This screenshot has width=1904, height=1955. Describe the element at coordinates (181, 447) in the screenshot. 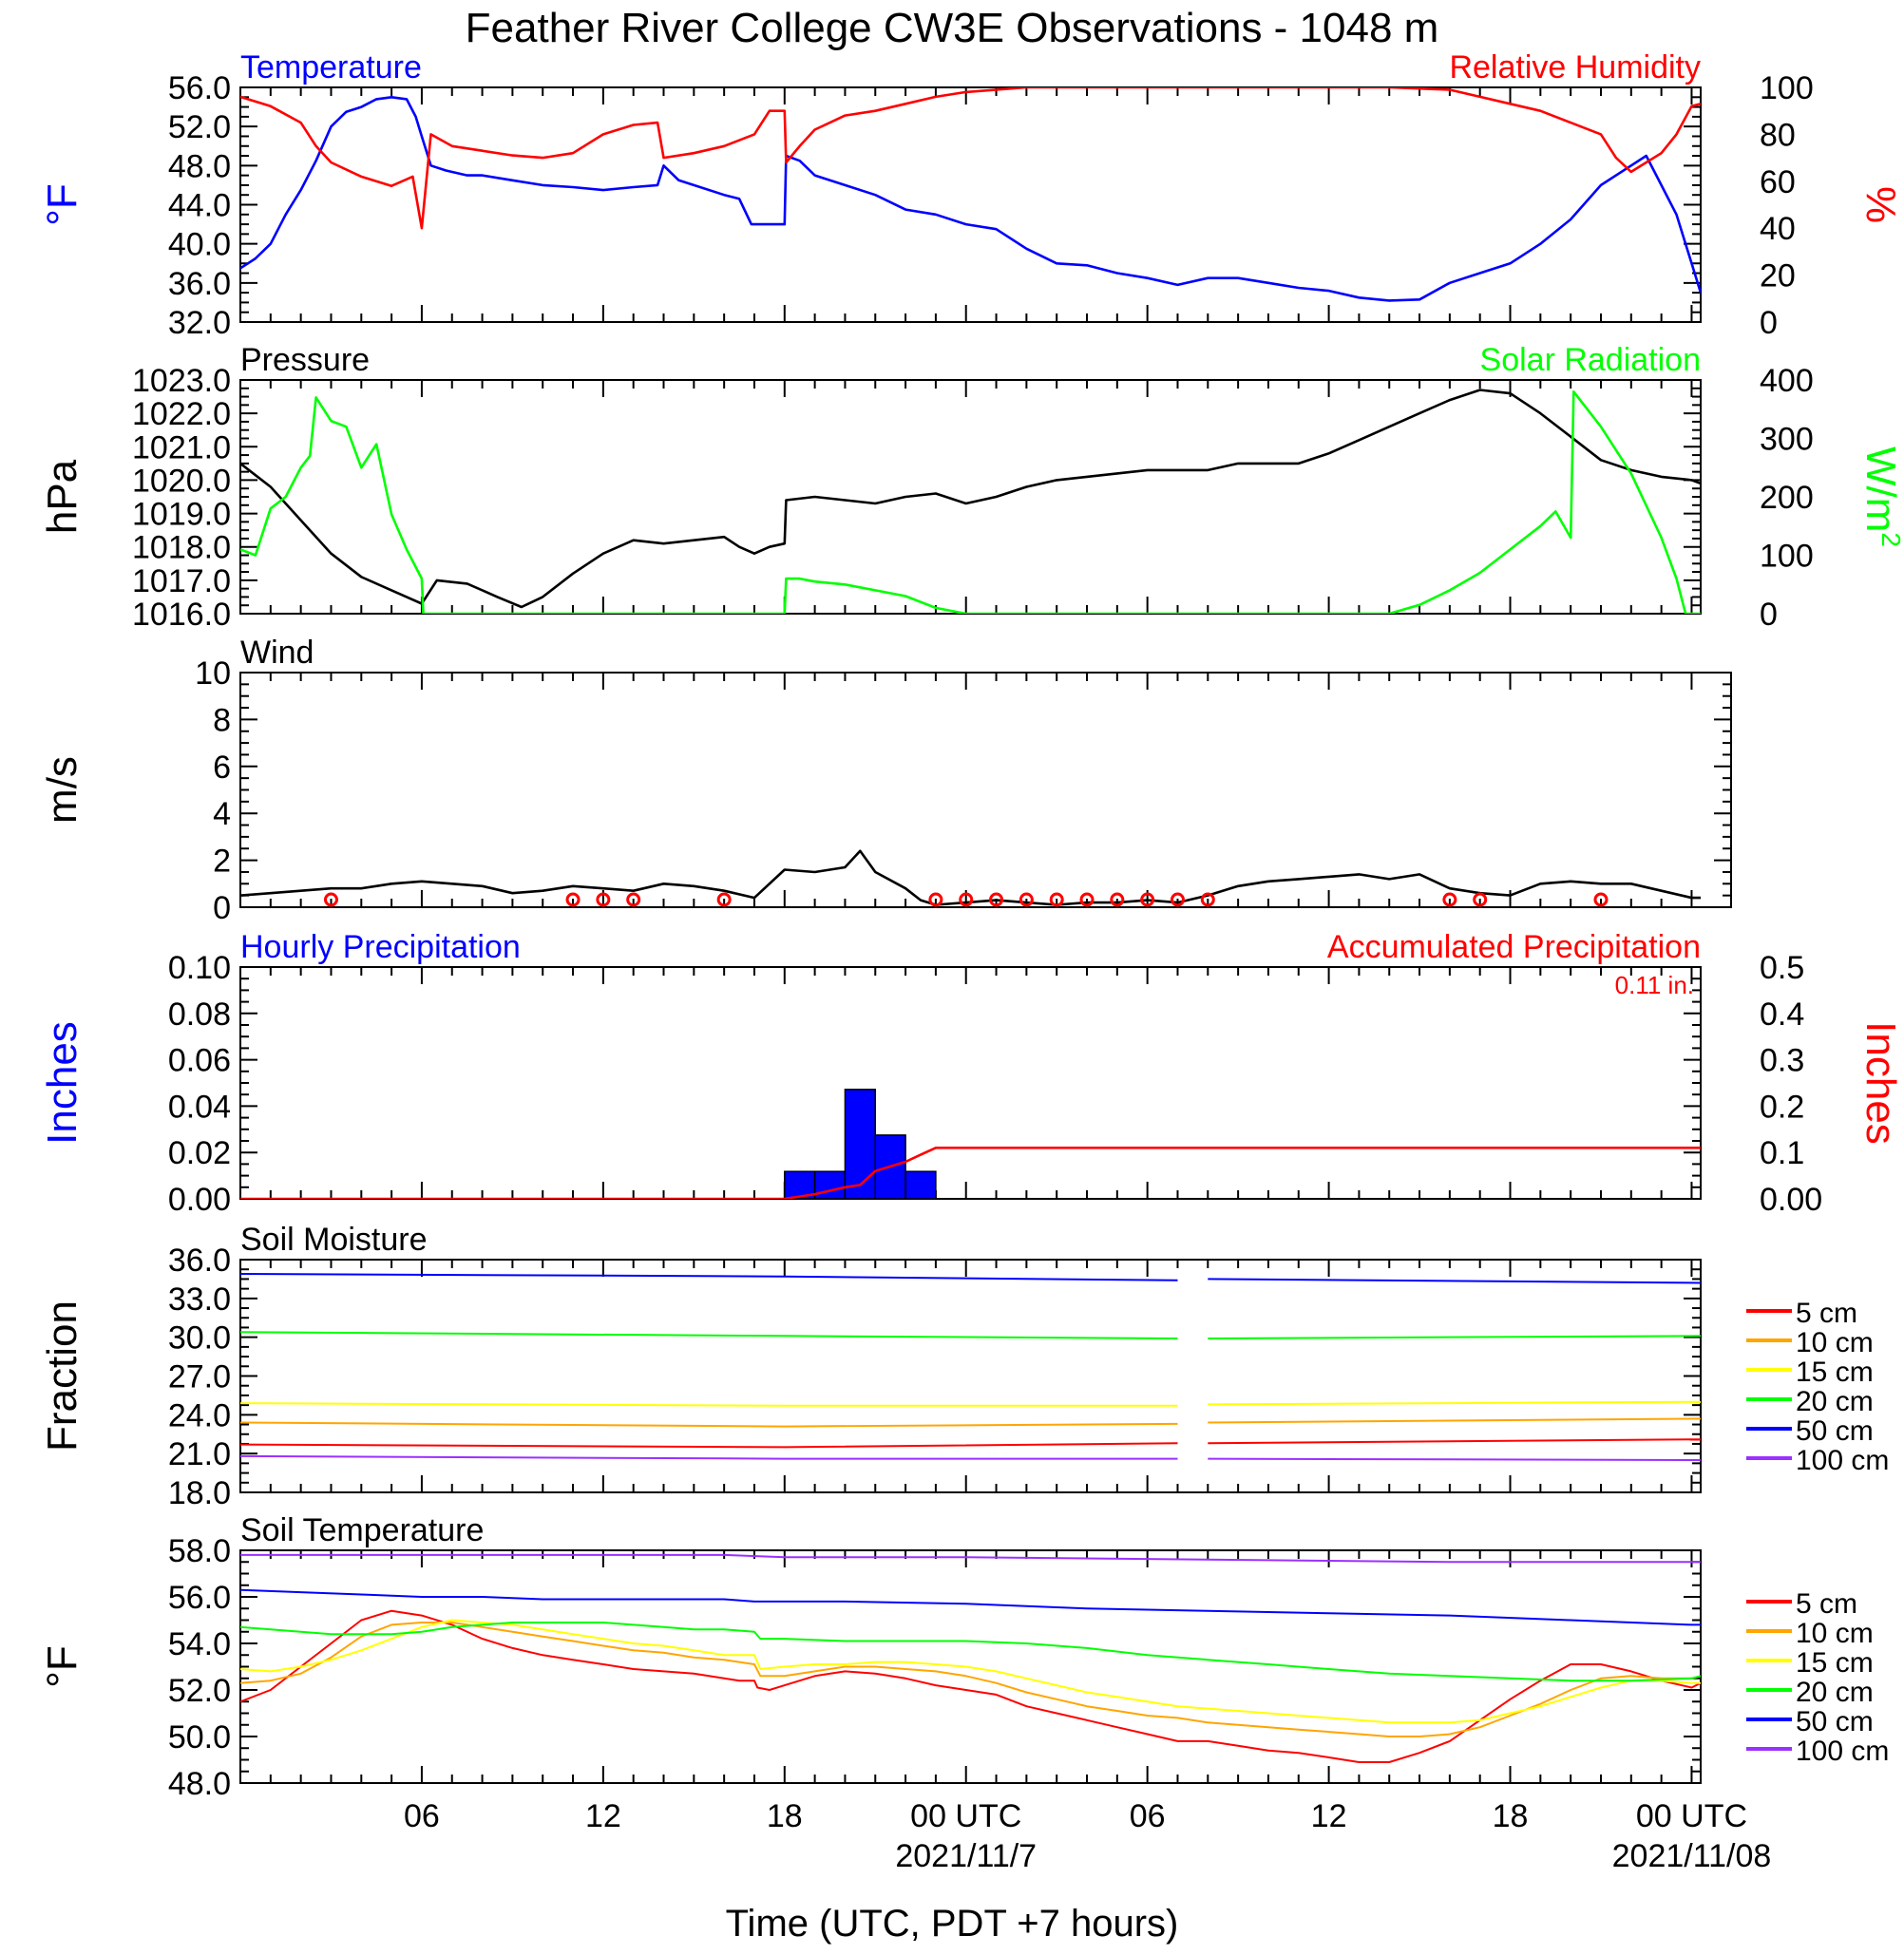

I see `y-tick-label-left: 1021.0` at that location.